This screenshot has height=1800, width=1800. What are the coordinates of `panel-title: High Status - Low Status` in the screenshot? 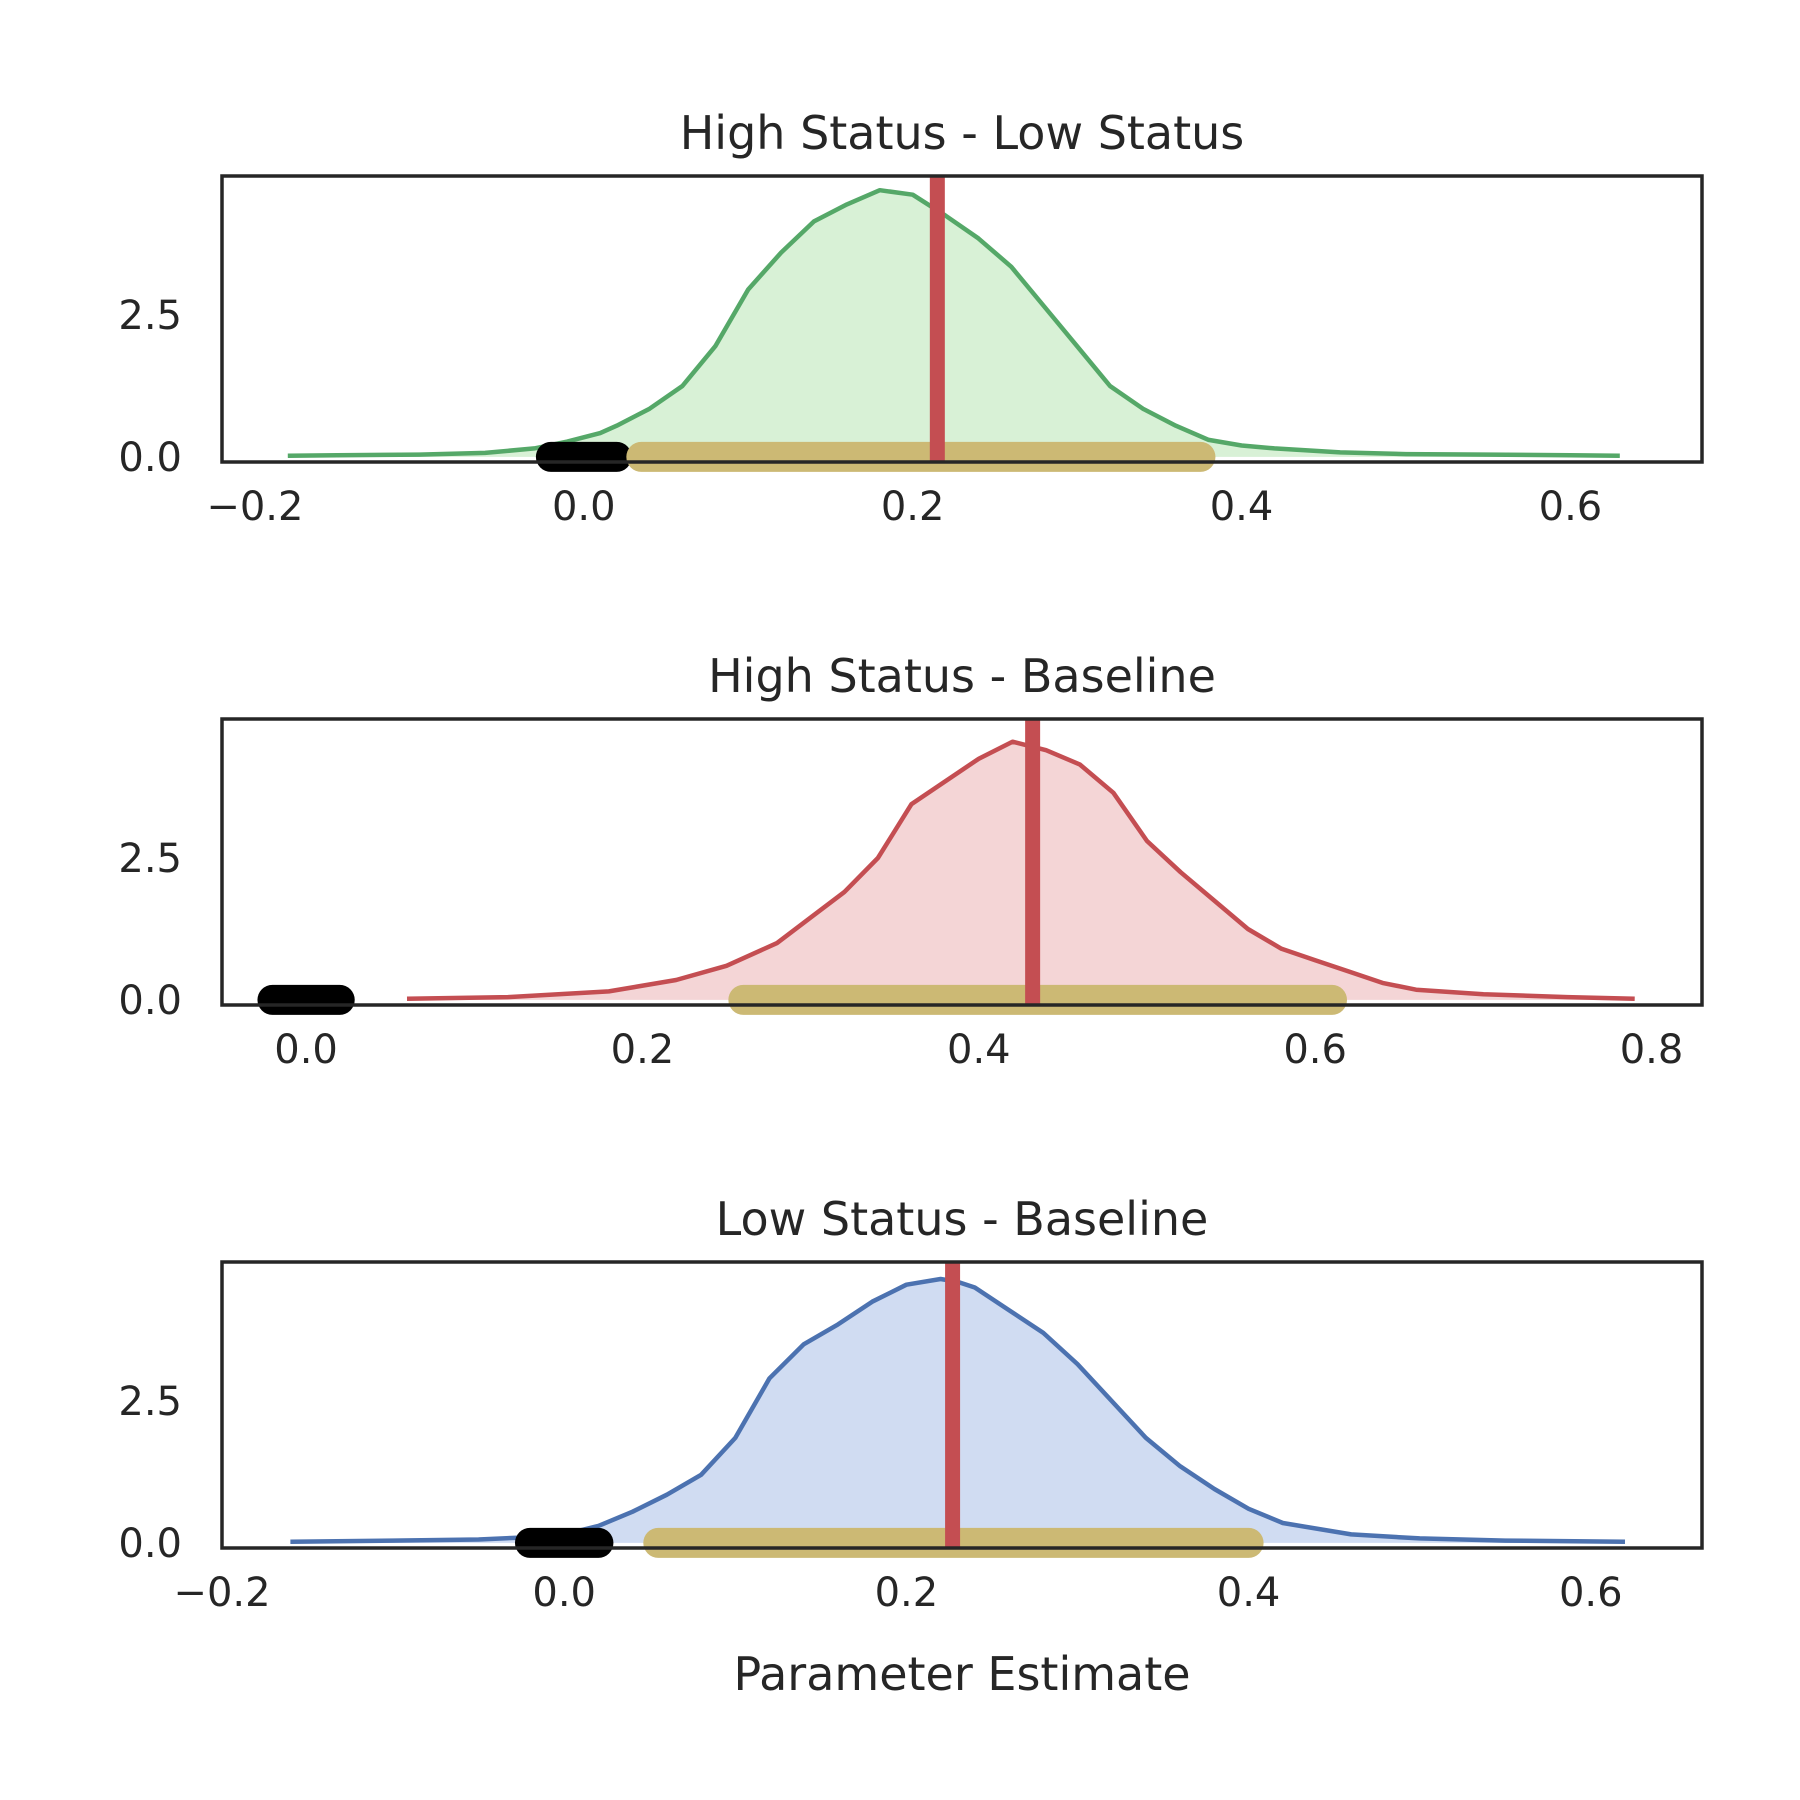 It's located at (962, 133).